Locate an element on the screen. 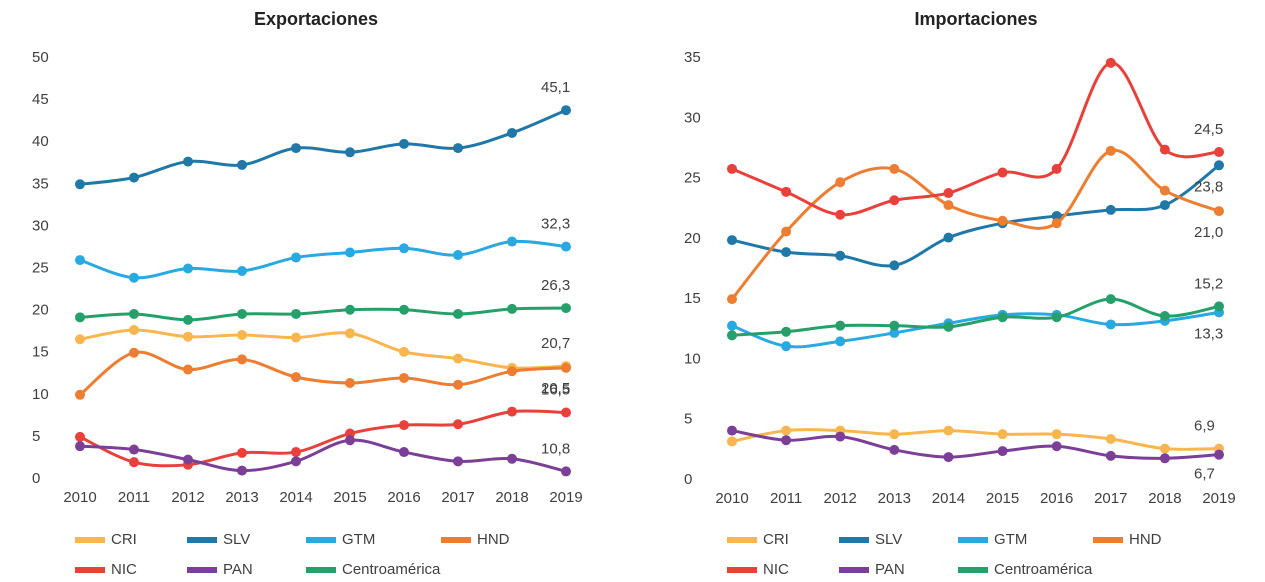 The height and width of the screenshot is (582, 1265). legend-label: HND is located at coordinates (493, 539).